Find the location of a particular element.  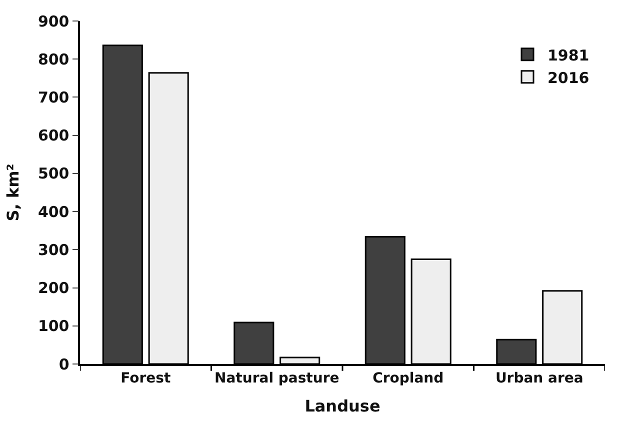

x-axis-title: Landuse is located at coordinates (342, 406).